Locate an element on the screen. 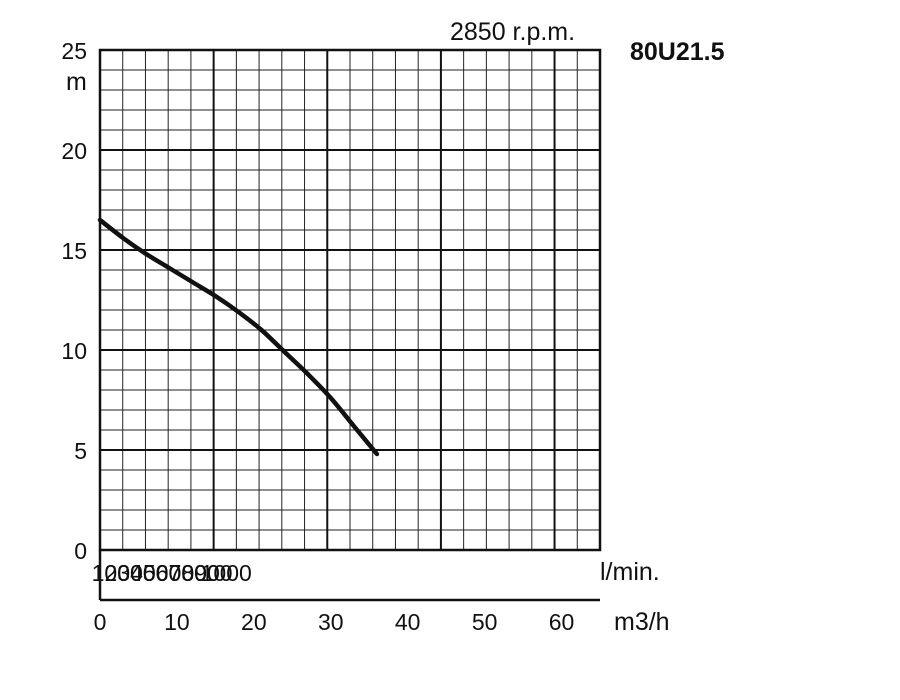 The image size is (900, 700). y-tick-label: 25 is located at coordinates (74, 51).